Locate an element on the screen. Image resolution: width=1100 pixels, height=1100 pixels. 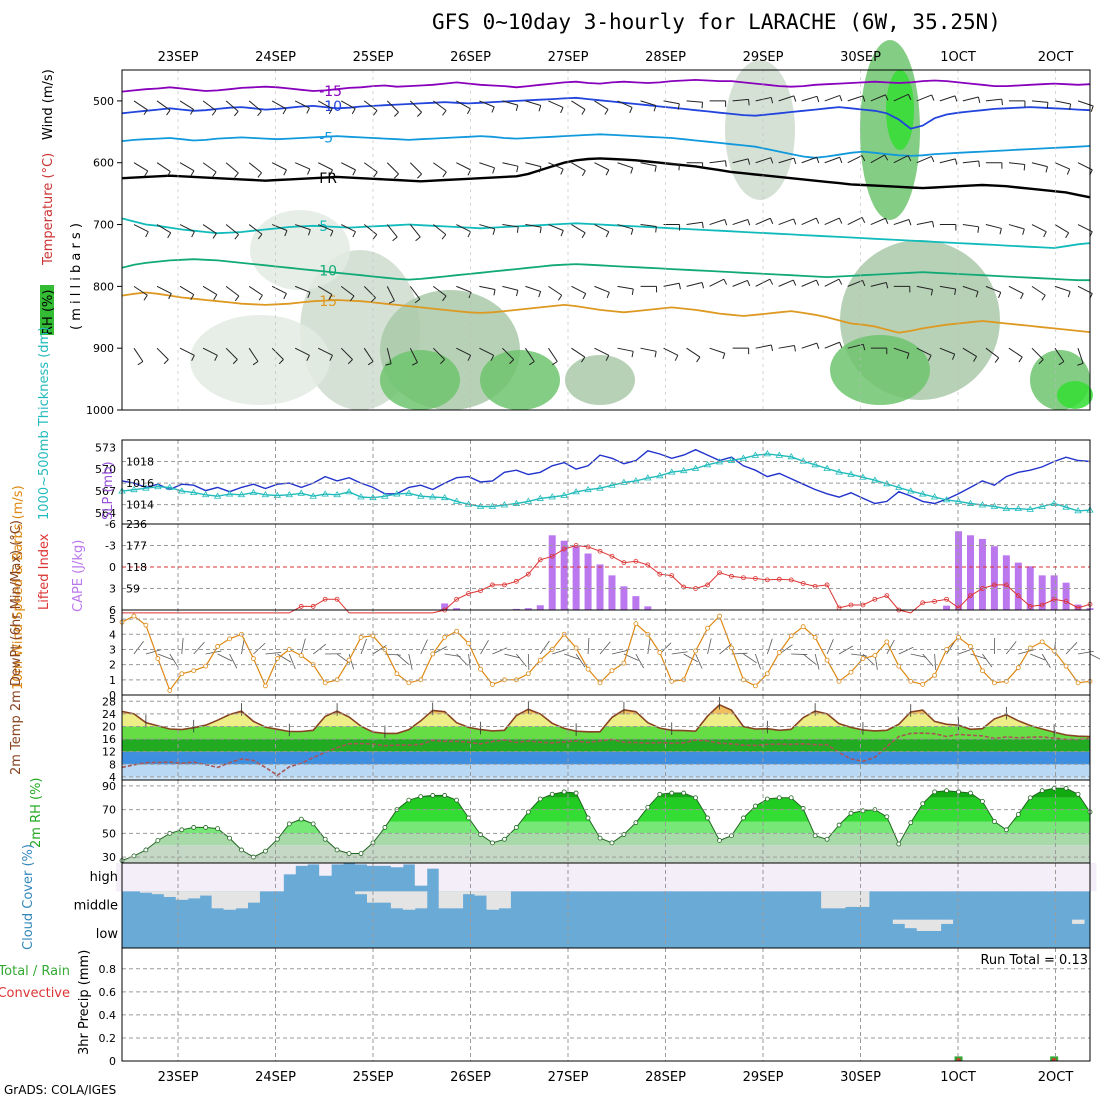
rh-legend-swatch is located at coordinates (47, 310).